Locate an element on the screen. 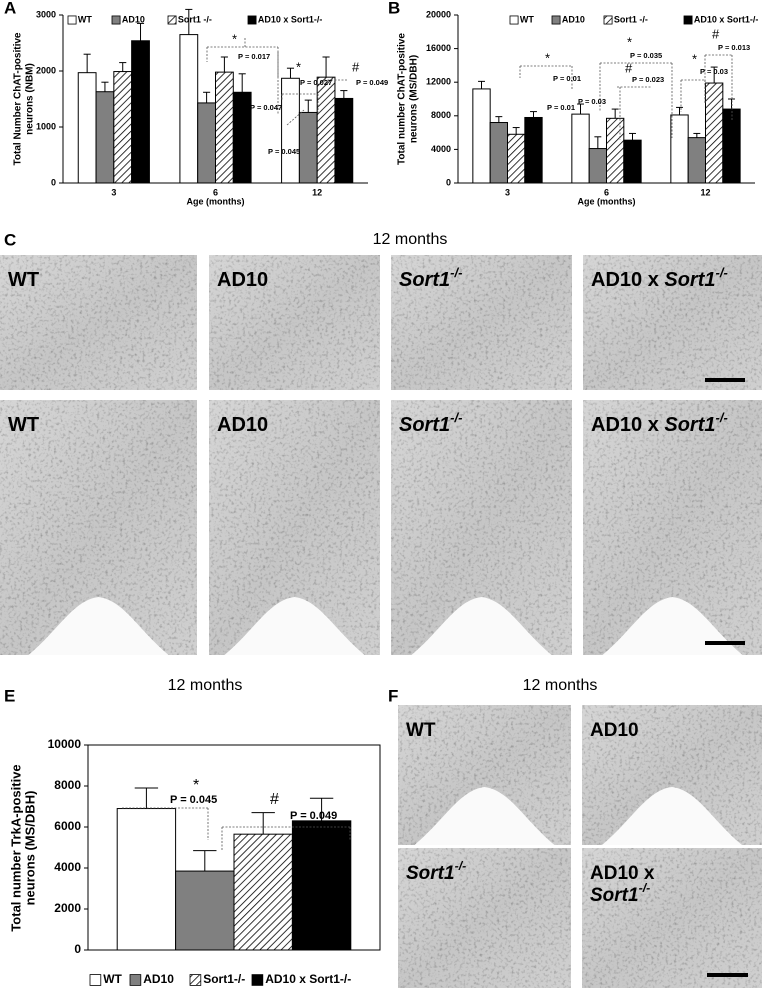 Image resolution: width=762 pixels, height=988 pixels. y-tick-label: 0 is located at coordinates (448, 182).